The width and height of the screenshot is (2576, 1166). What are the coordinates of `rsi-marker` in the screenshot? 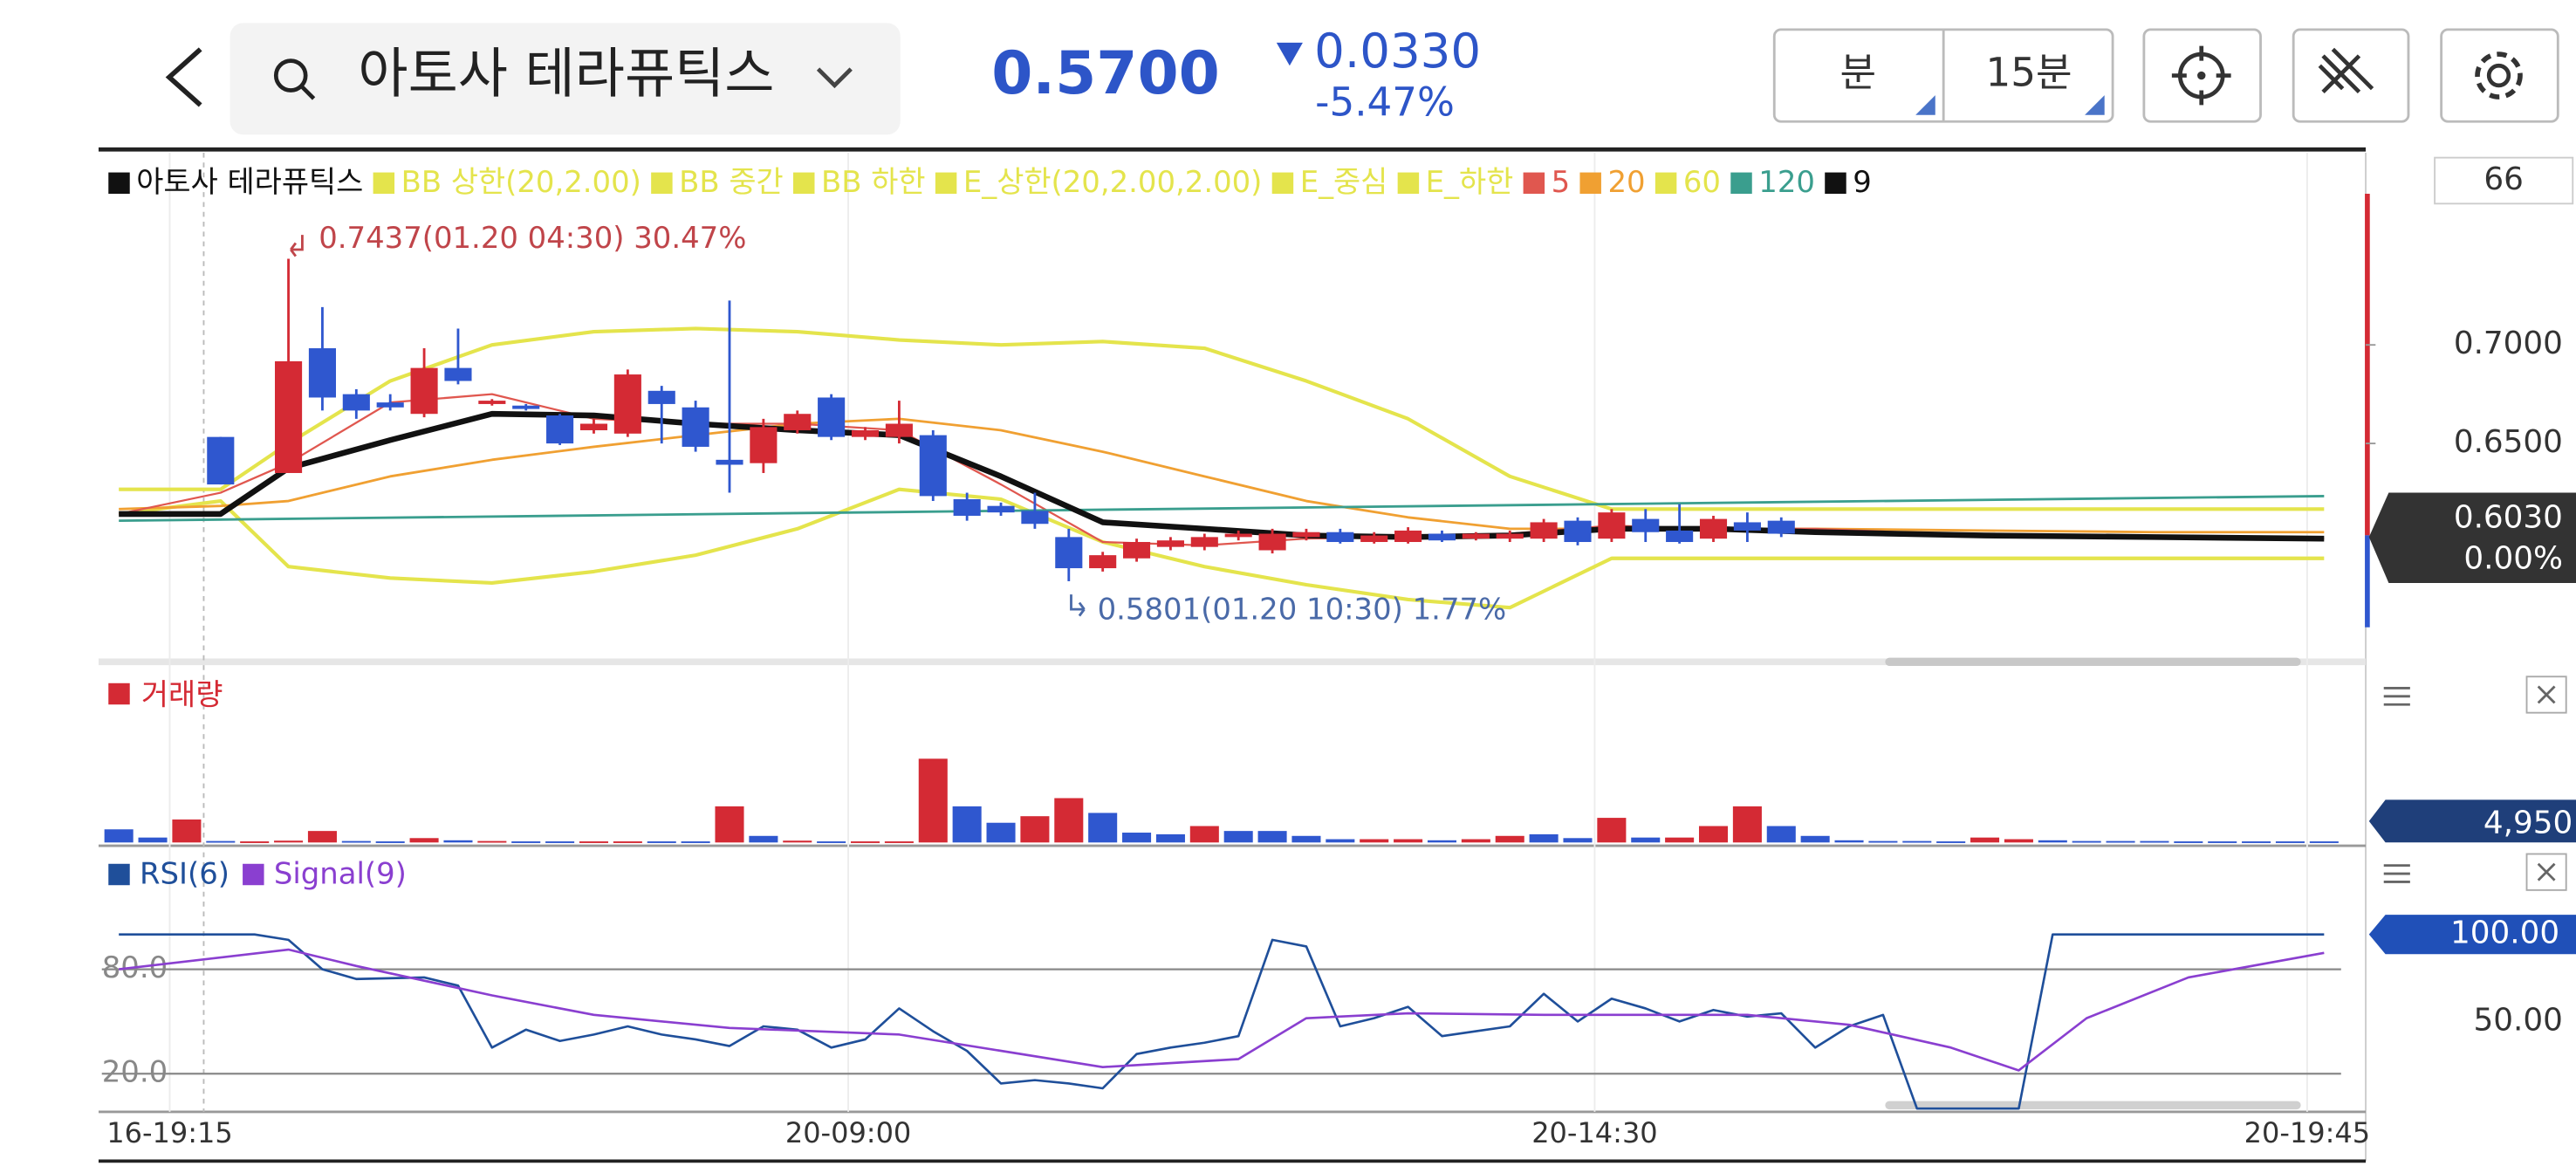 It's located at (2472, 935).